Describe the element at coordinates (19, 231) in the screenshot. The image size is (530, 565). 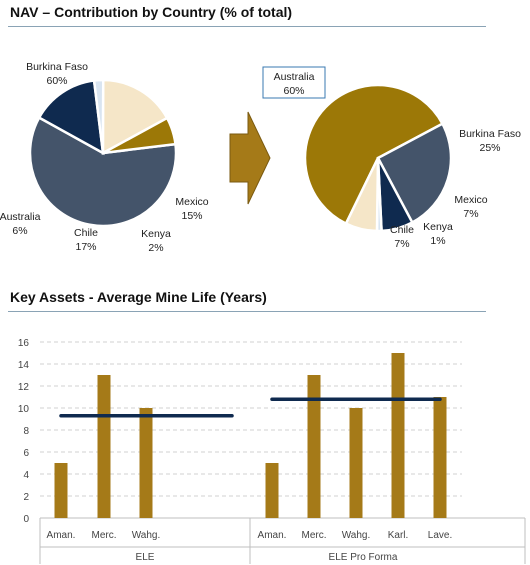
I see `pie-left-value-australia: 6%` at that location.